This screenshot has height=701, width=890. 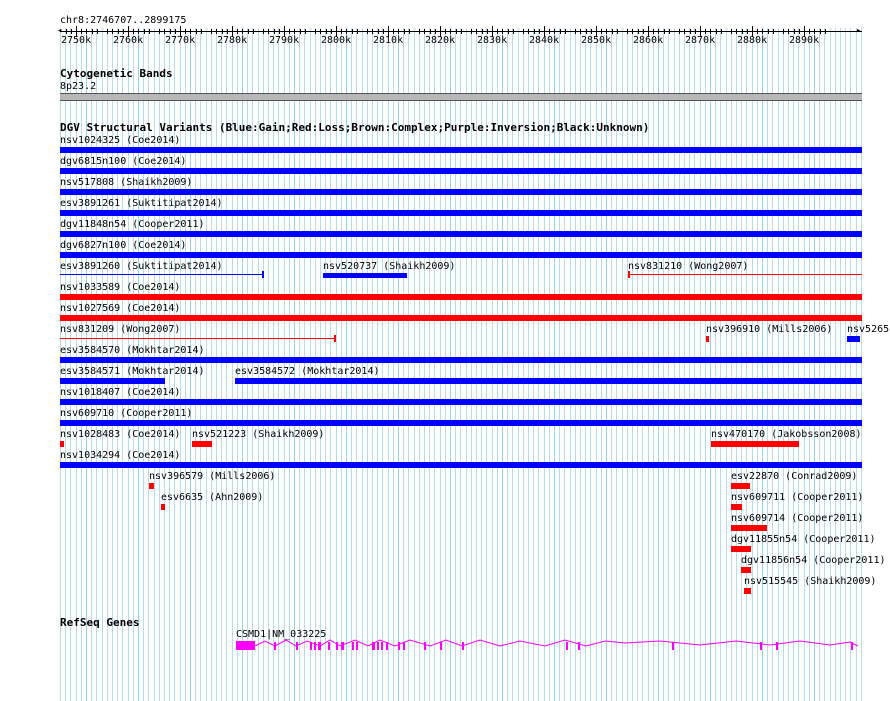 What do you see at coordinates (544, 40) in the screenshot?
I see `ruler-tick-label: 2840k` at bounding box center [544, 40].